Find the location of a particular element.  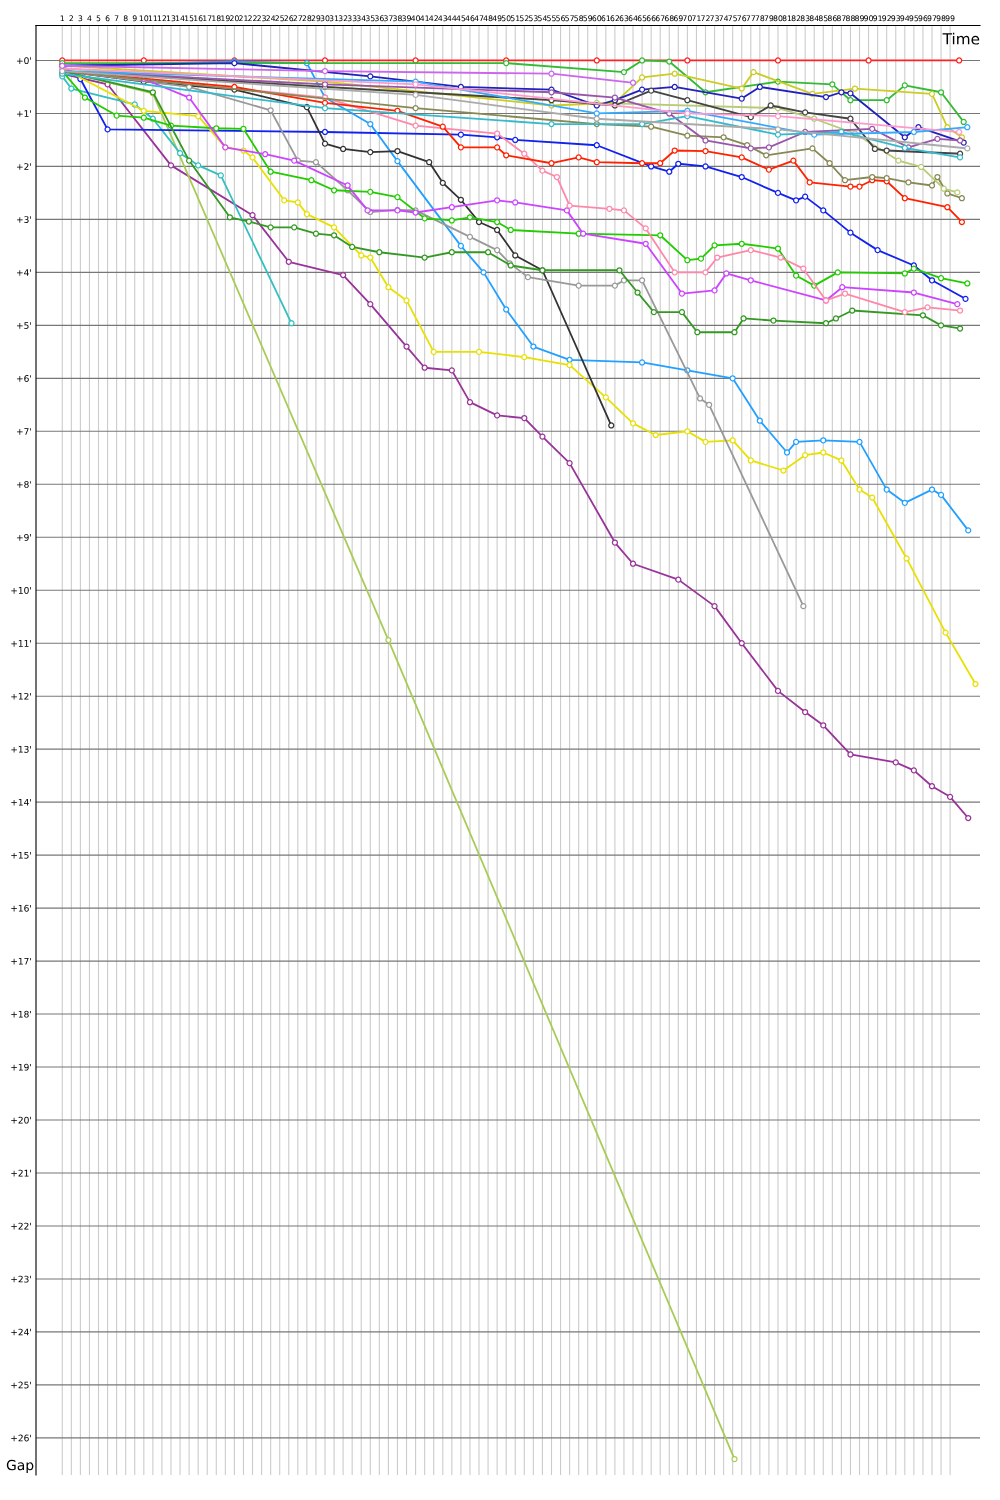

y-tick-label: +5' is located at coordinates (24, 325).